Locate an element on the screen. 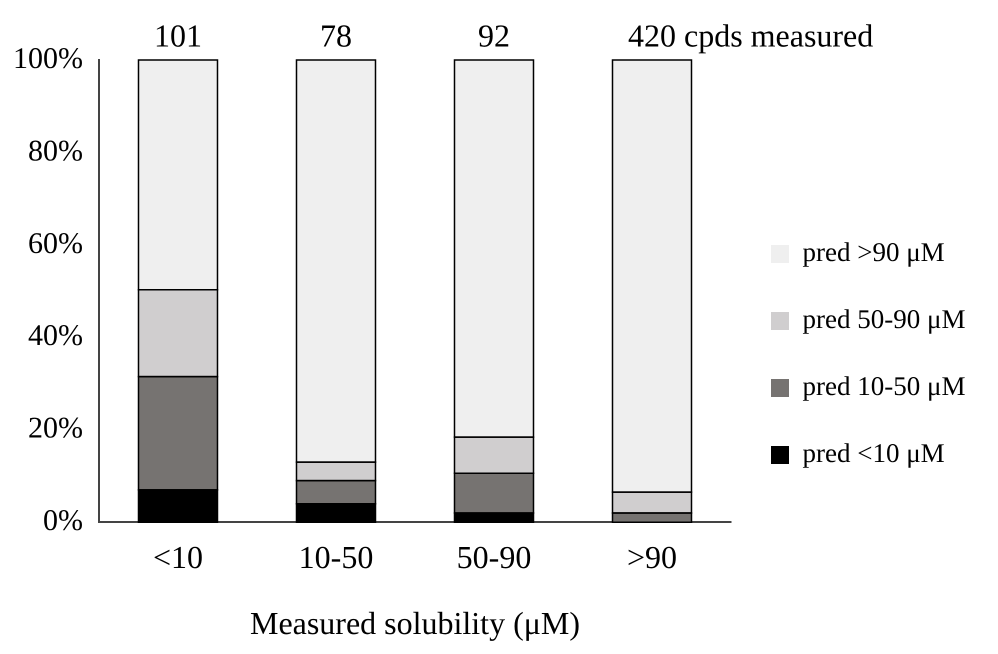 The height and width of the screenshot is (654, 998). y-tick-label: 20% is located at coordinates (55, 428).